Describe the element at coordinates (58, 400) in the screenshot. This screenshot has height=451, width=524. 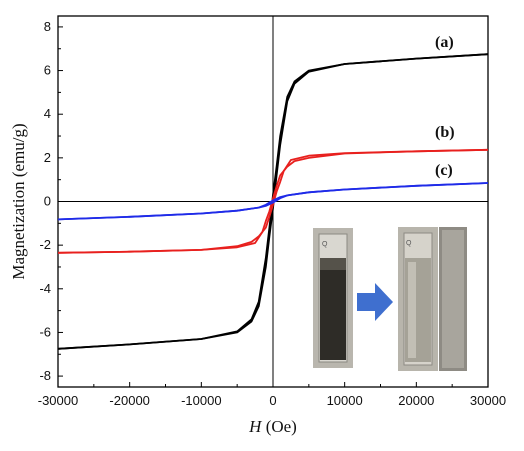
I see `x-tick-label: -30000` at that location.